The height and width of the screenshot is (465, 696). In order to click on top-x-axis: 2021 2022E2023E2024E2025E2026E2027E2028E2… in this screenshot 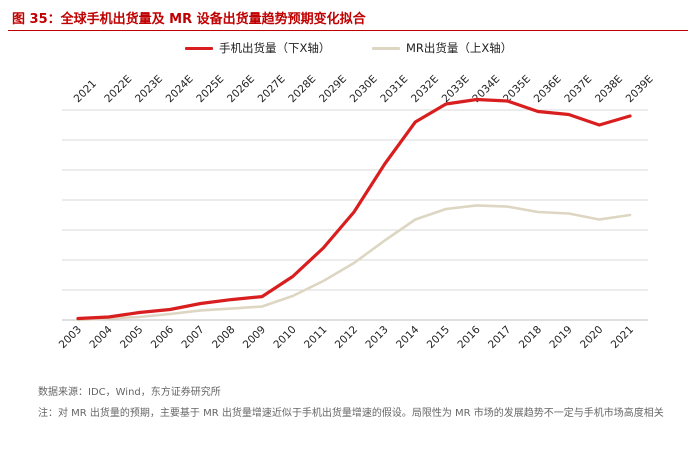, I will do `click(364, 89)`.